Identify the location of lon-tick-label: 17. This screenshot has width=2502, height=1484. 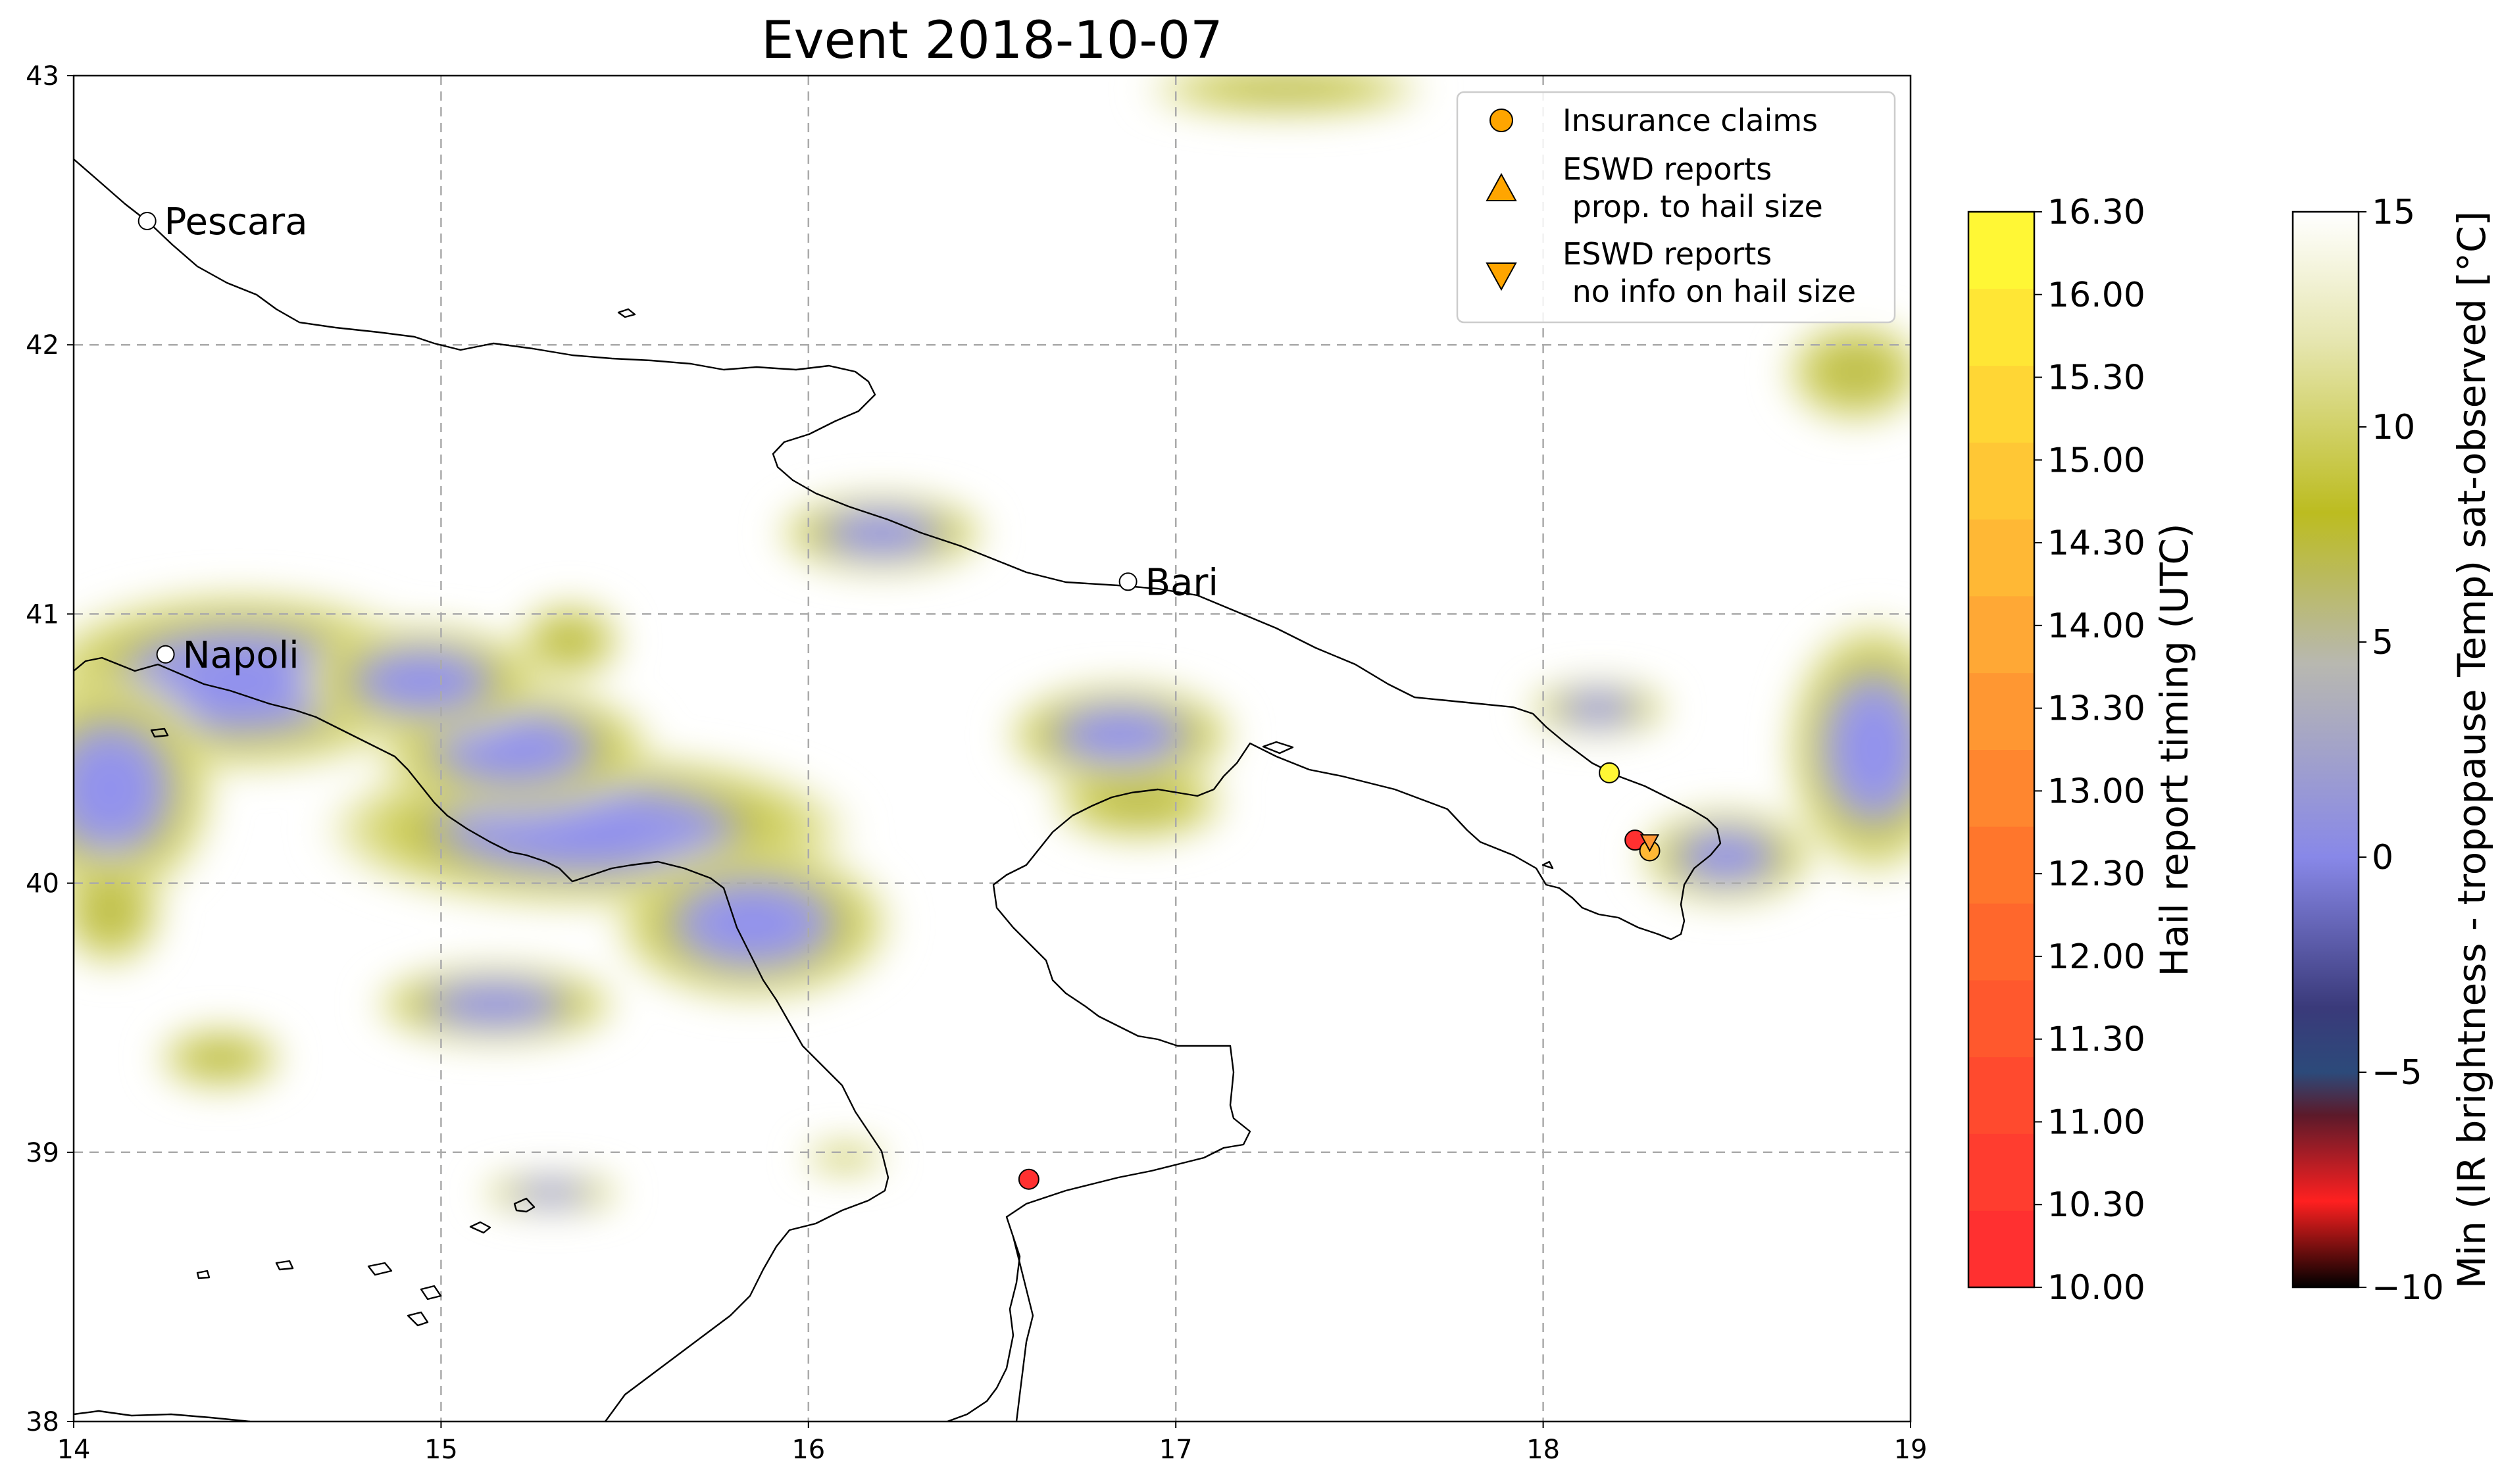
(1176, 1450).